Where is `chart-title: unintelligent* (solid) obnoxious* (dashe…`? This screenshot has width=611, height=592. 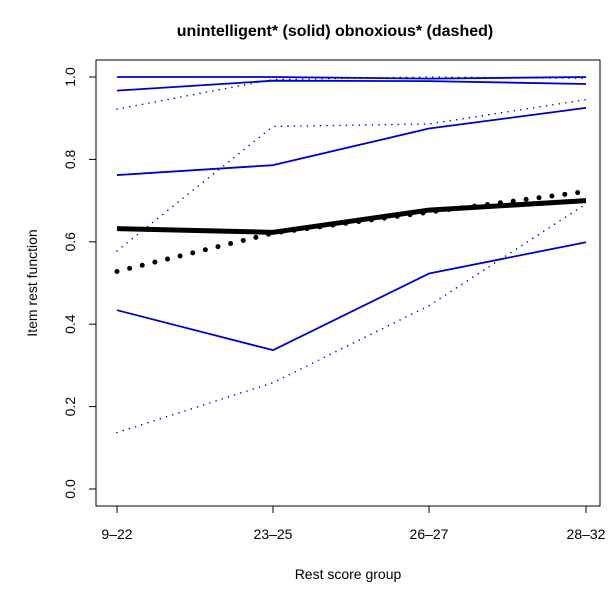 chart-title: unintelligent* (solid) obnoxious* (dashe… is located at coordinates (335, 31).